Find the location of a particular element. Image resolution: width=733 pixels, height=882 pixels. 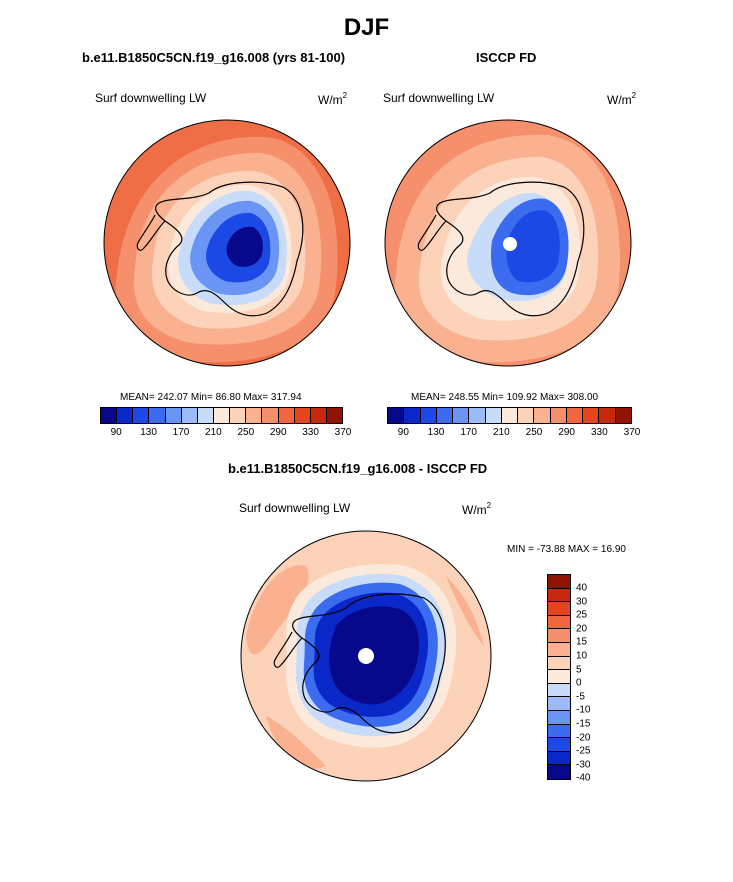

panel-model-colorbar is located at coordinates (221, 415).